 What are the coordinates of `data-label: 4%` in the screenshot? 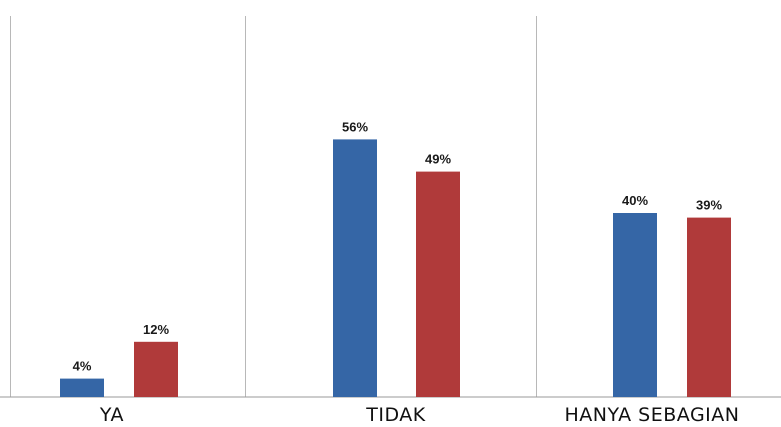 It's located at (82, 366).